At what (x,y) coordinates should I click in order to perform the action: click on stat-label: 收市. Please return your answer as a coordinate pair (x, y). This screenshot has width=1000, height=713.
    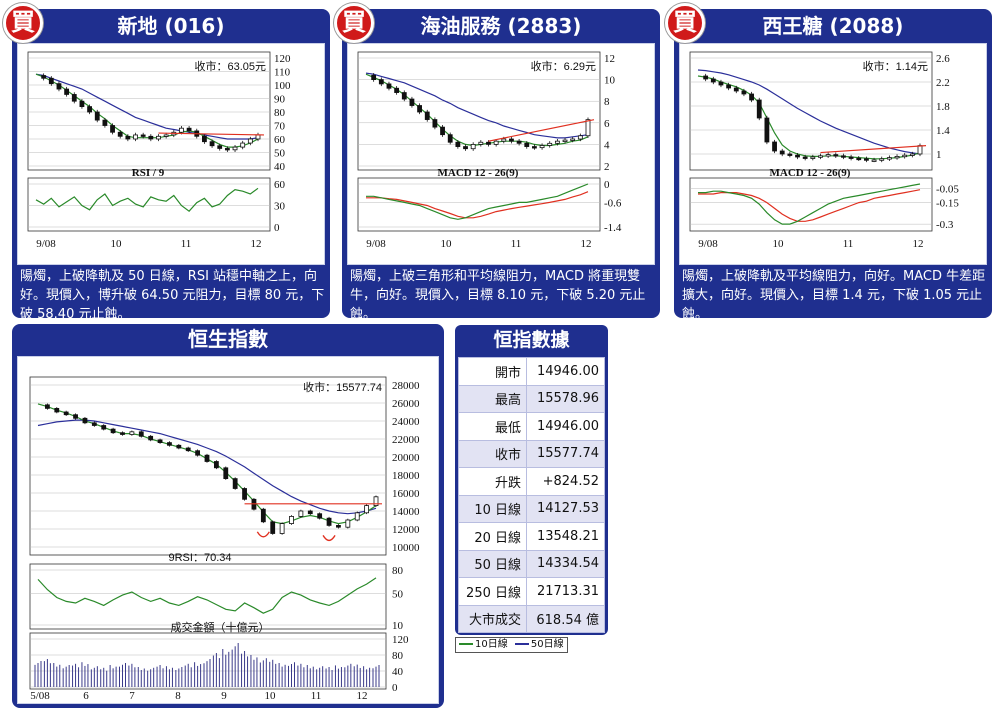
    Looking at the image, I should click on (492, 453).